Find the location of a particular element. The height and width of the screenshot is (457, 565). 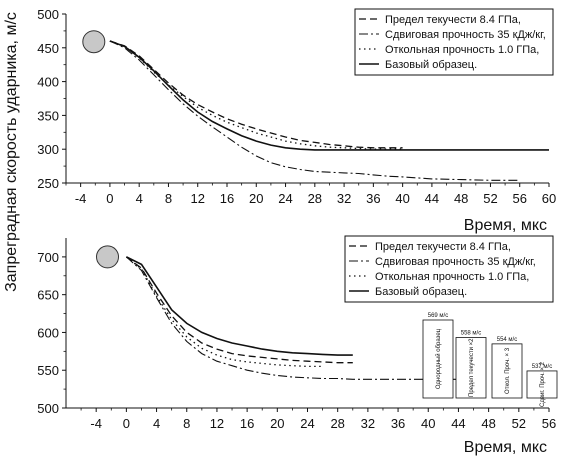

inset-bar-label: Однородный образец is located at coordinates (438, 358).